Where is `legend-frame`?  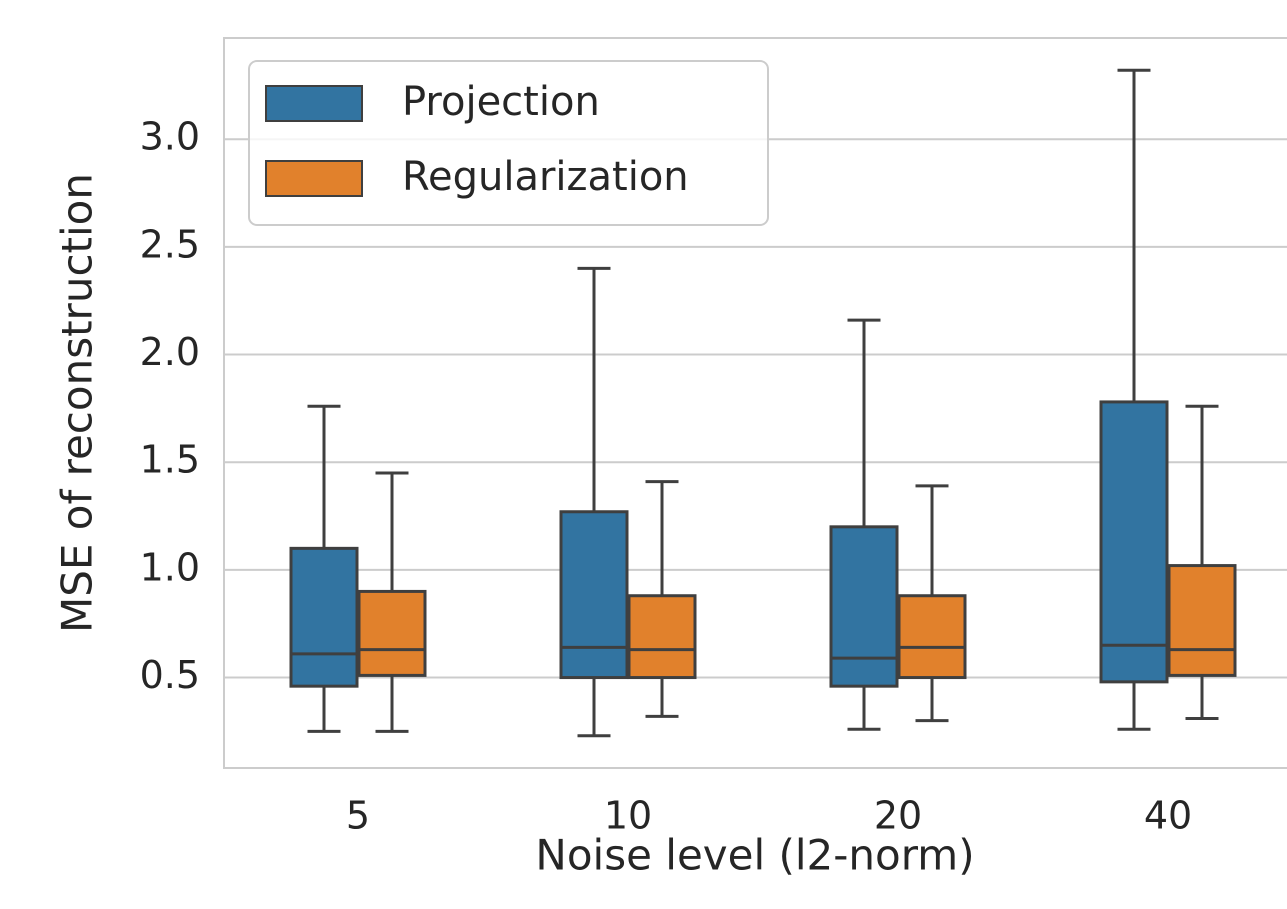 legend-frame is located at coordinates (508, 143).